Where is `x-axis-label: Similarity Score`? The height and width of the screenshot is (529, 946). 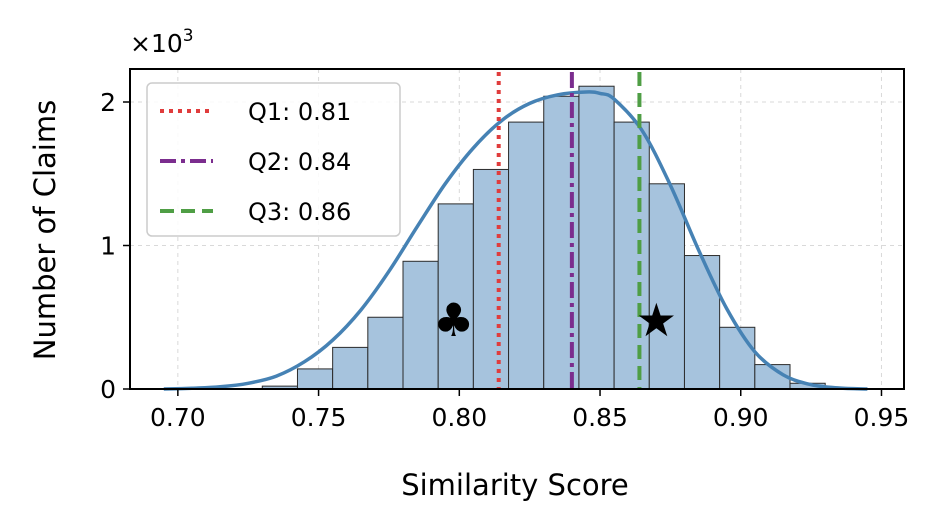 x-axis-label: Similarity Score is located at coordinates (515, 485).